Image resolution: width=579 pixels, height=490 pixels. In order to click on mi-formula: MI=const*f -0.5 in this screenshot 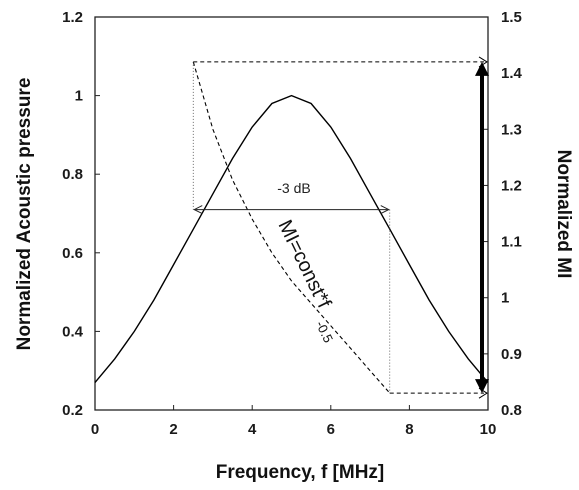, I will do `click(305, 281)`.